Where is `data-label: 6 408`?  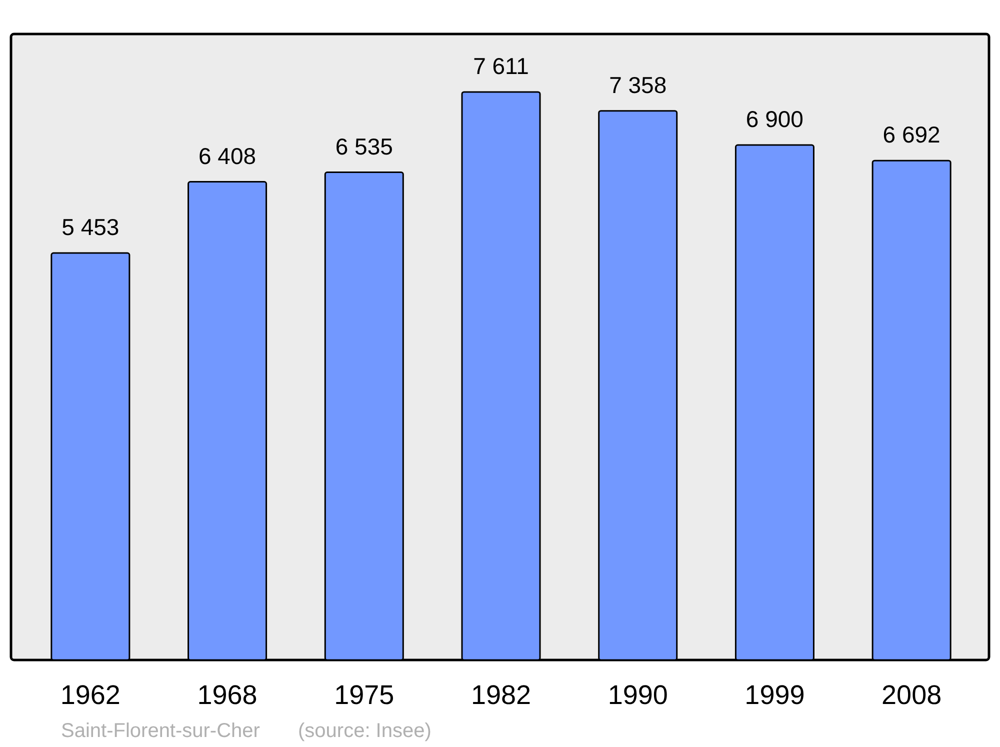 data-label: 6 408 is located at coordinates (227, 155).